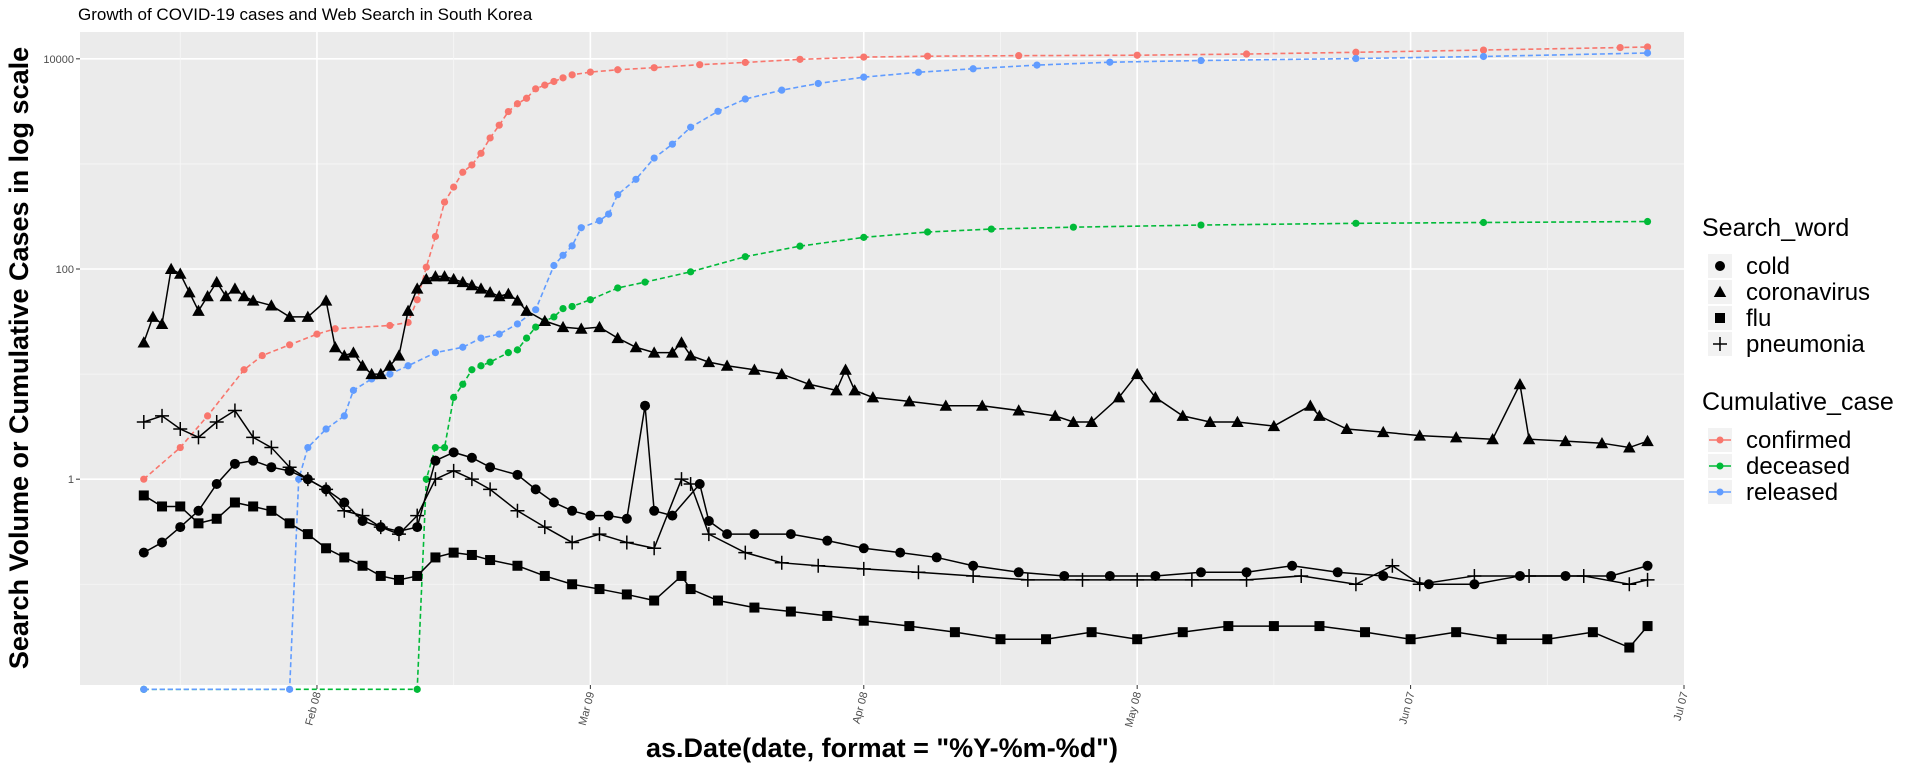 This screenshot has height=768, width=1920. I want to click on legend-deceased-dot, so click(1720, 466).